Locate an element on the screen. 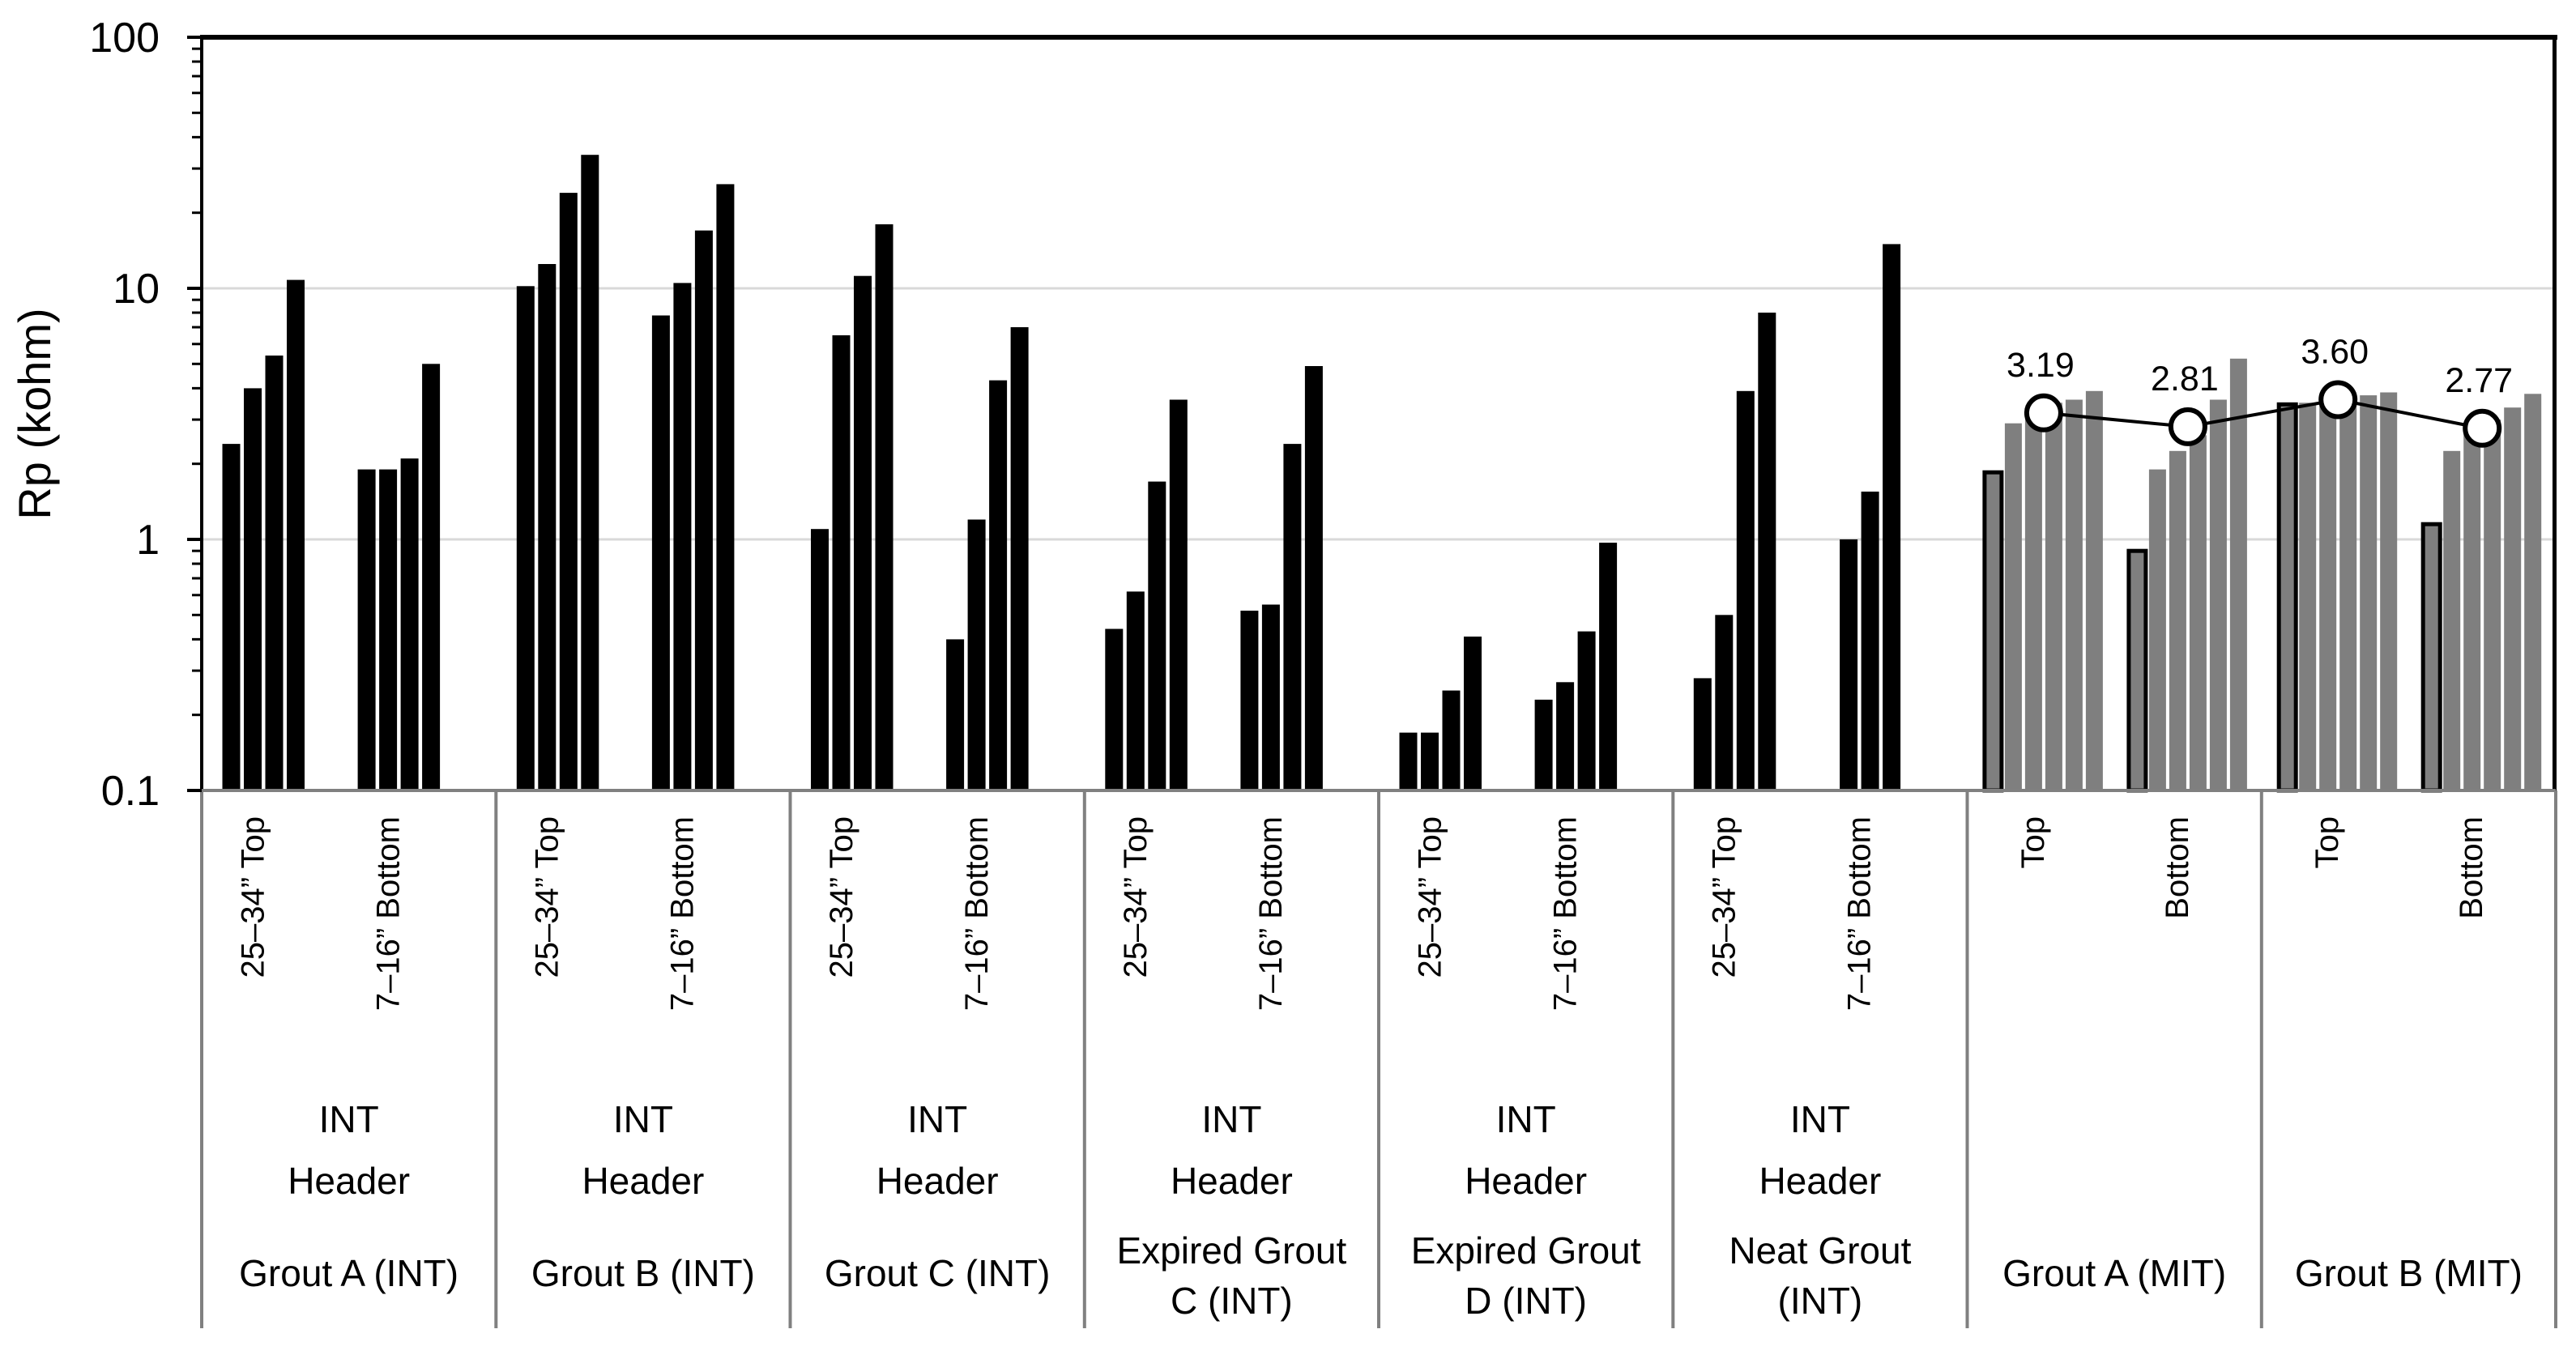 Image resolution: width=2576 pixels, height=1359 pixels. bar-Grout B (INT)-25–34” Top-2 is located at coordinates (548, 527).